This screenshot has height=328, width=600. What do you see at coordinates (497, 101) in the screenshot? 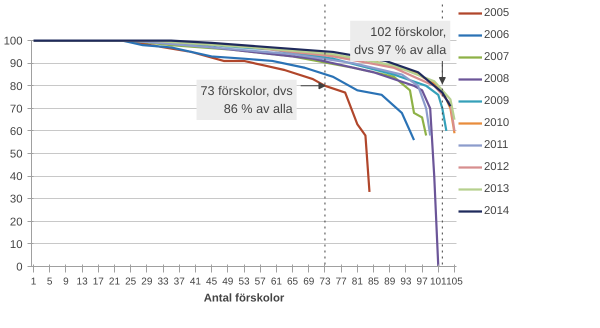
I see `legend-label: 2009` at bounding box center [497, 101].